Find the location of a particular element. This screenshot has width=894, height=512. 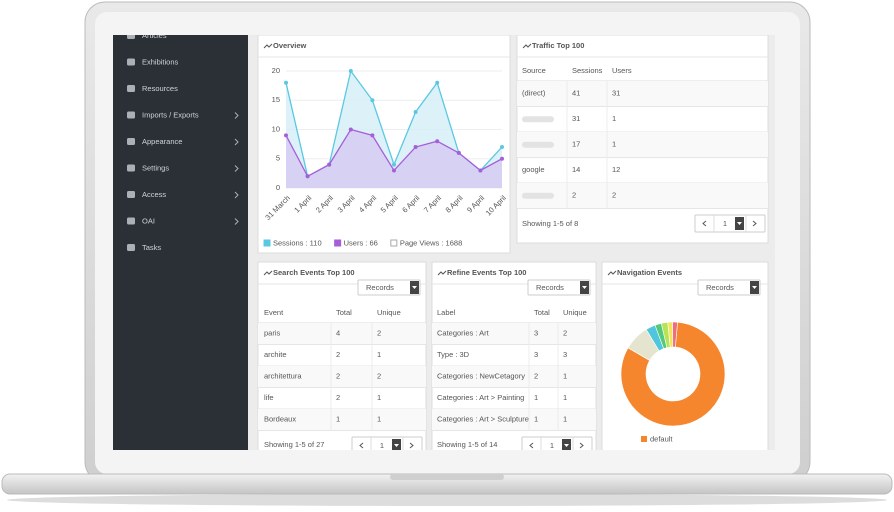

panel-title: Refine Events Top 100 is located at coordinates (486, 272).